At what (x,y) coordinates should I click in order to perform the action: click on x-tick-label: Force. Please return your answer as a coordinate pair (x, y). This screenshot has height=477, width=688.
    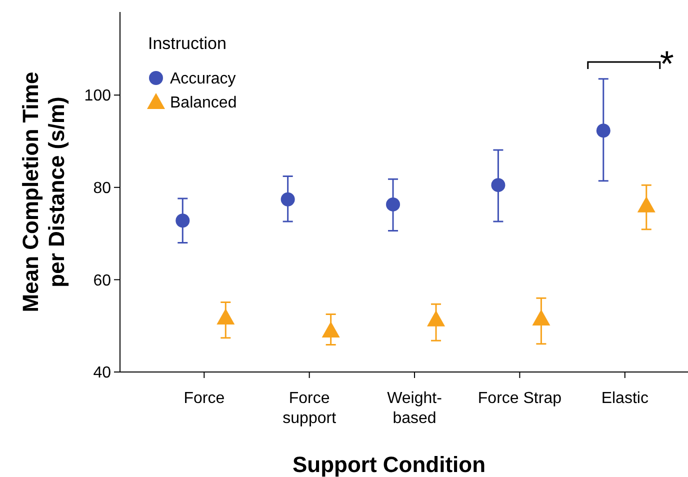
    Looking at the image, I should click on (204, 398).